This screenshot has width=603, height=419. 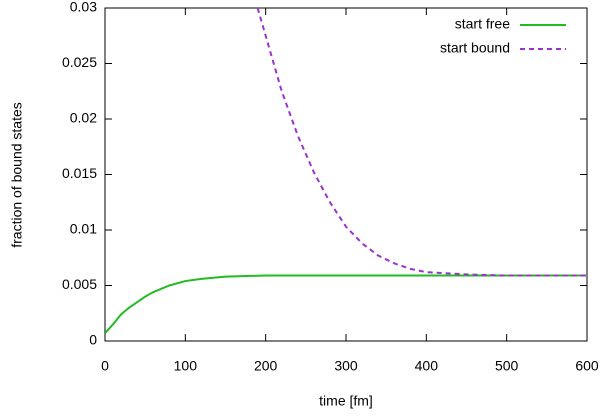 What do you see at coordinates (186, 366) in the screenshot?
I see `x-tick-label: 100` at bounding box center [186, 366].